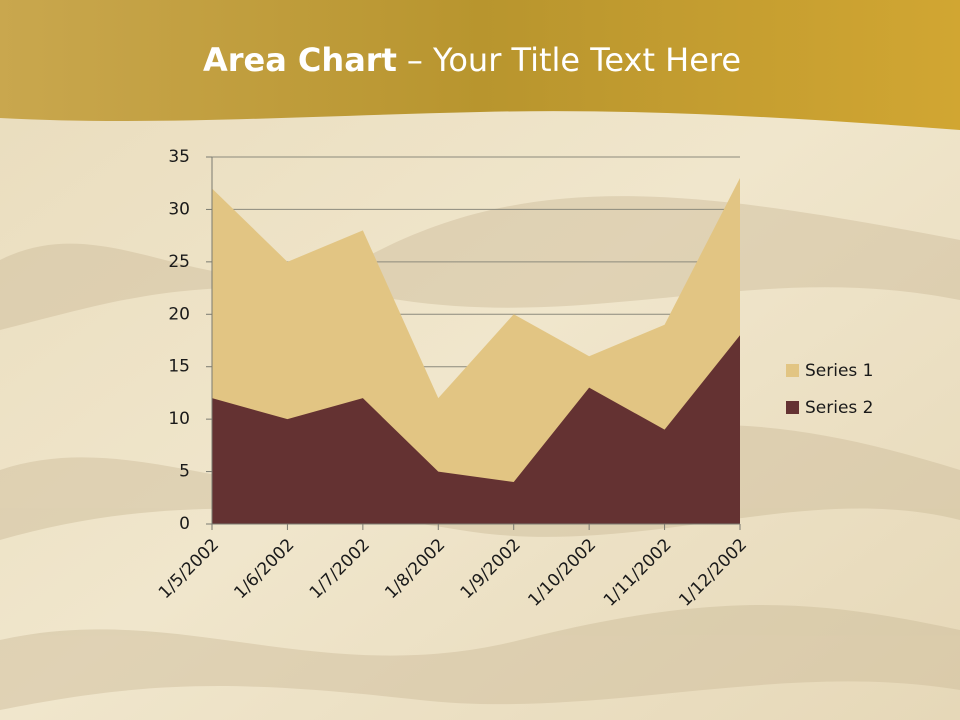 This screenshot has width=960, height=720. Describe the element at coordinates (179, 209) in the screenshot. I see `y-tick-label: 30` at that location.